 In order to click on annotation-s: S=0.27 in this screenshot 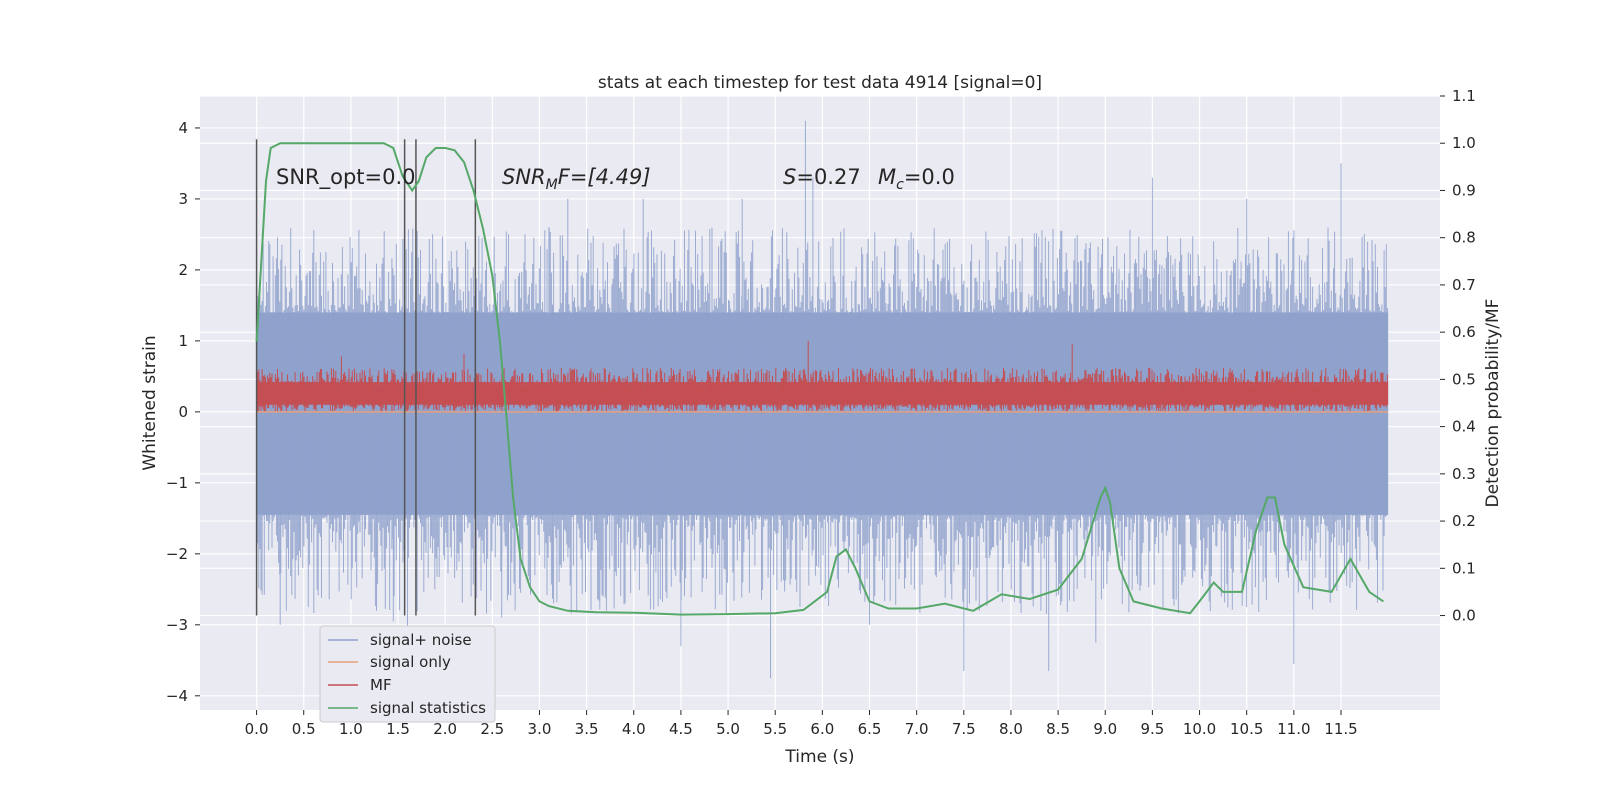, I will do `click(822, 177)`.